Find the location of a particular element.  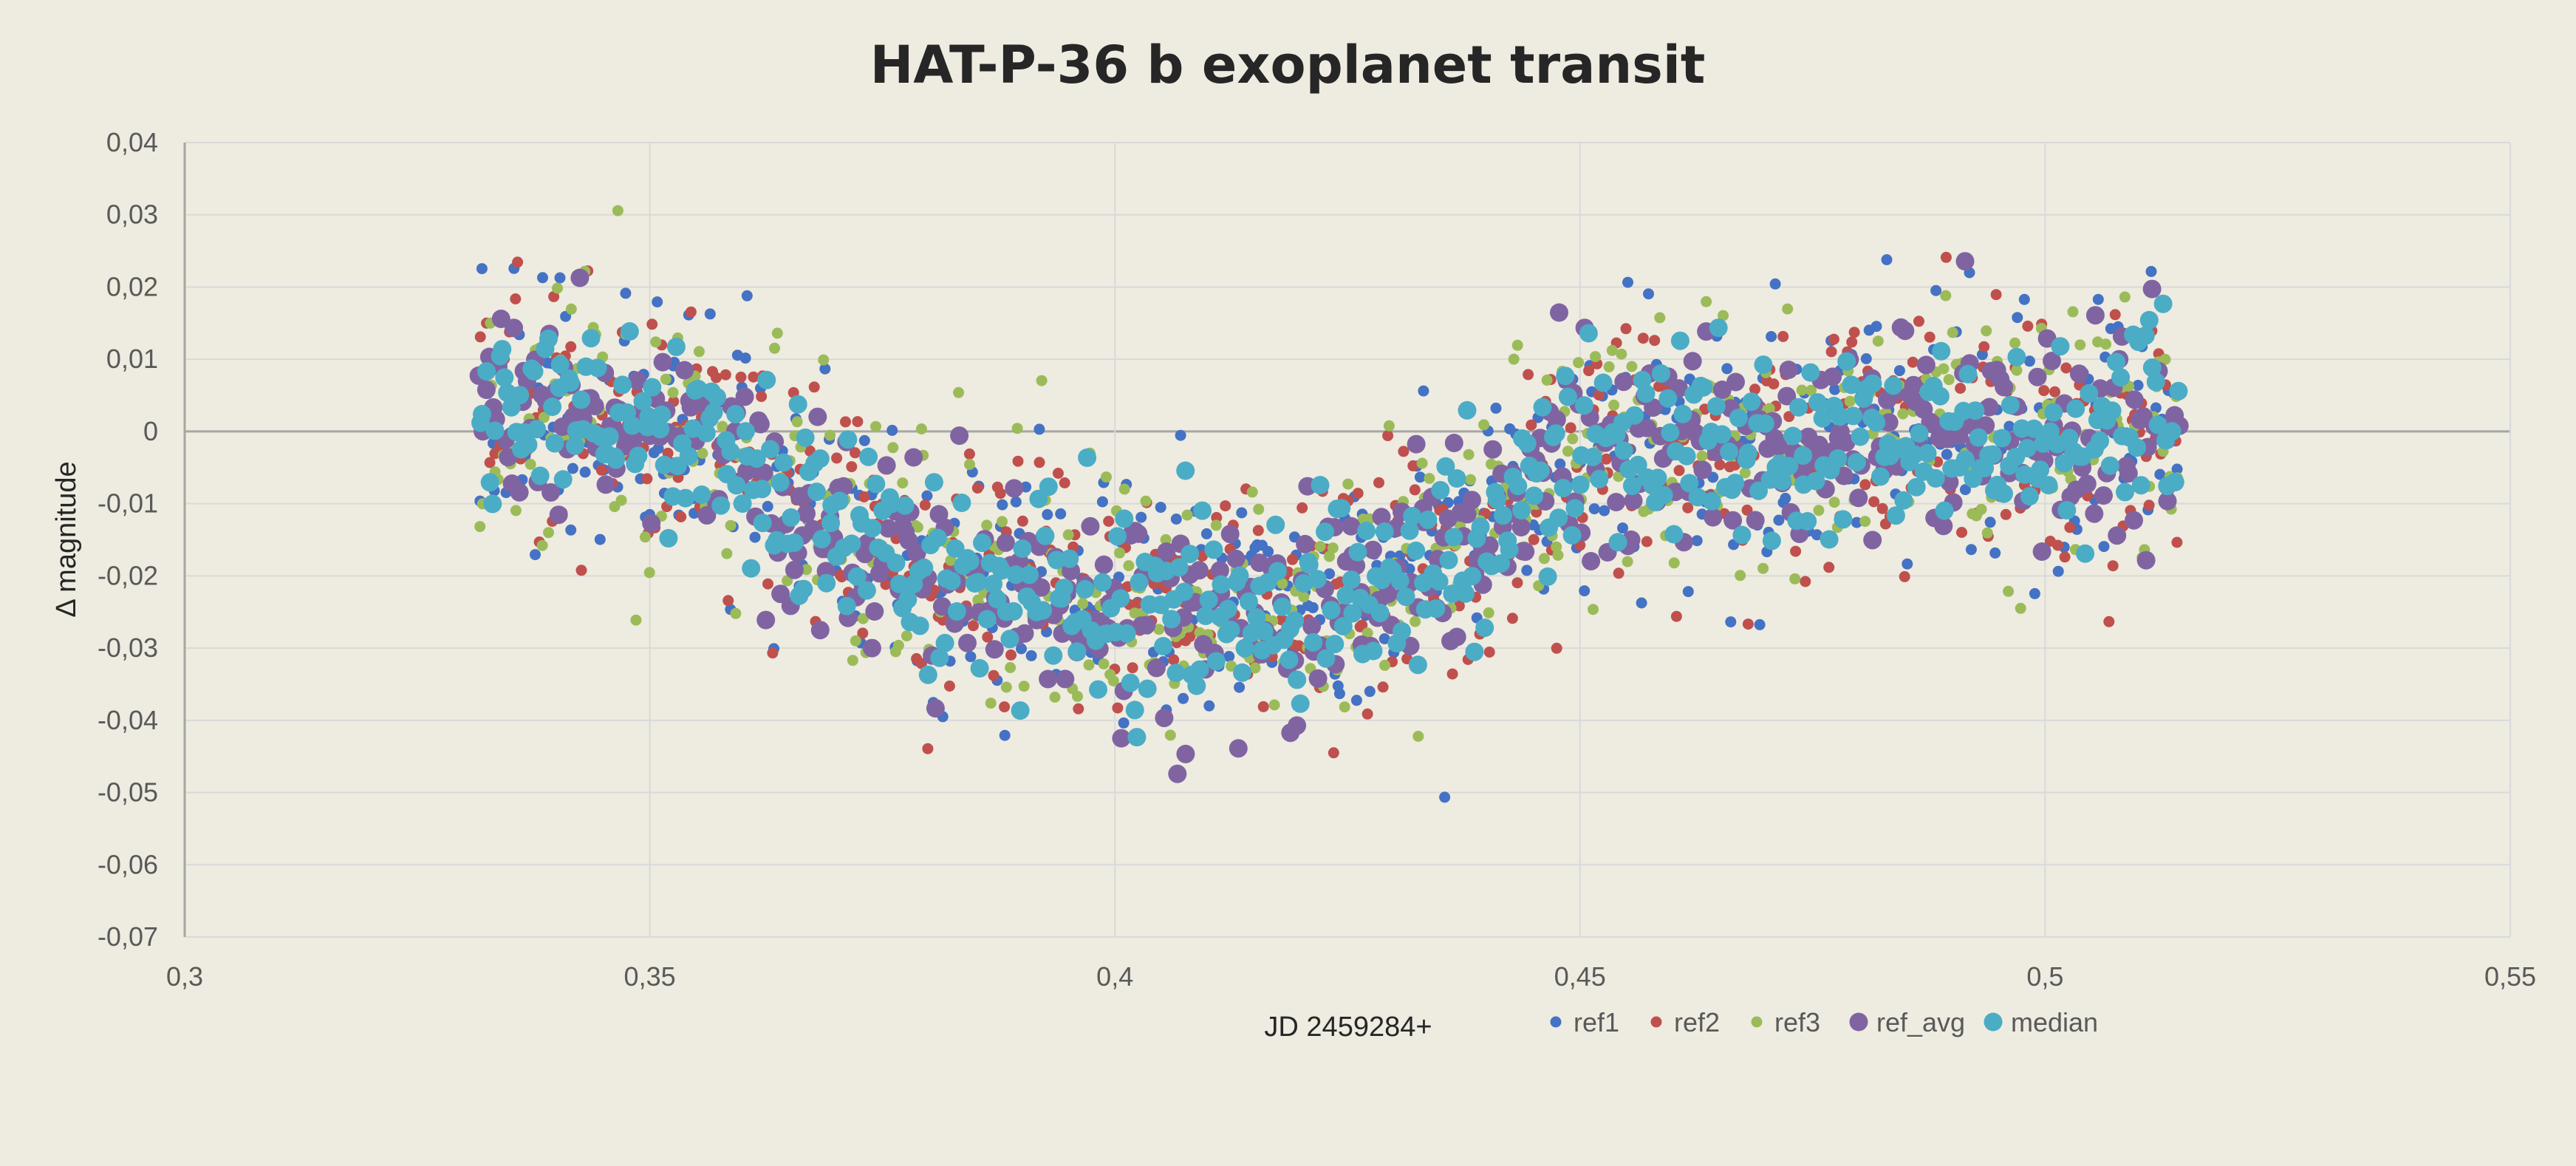

legend-label-median: median is located at coordinates (2054, 1022).